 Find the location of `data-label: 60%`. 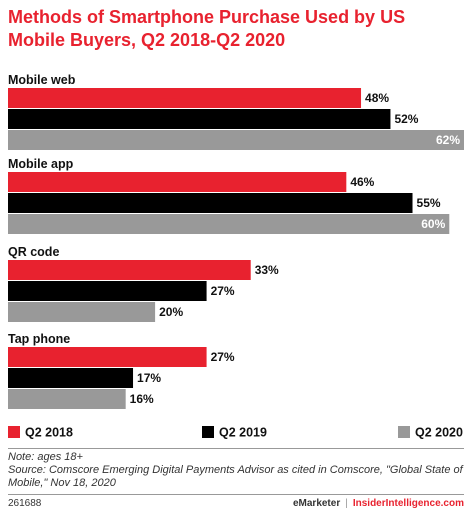

data-label: 60% is located at coordinates (433, 224).